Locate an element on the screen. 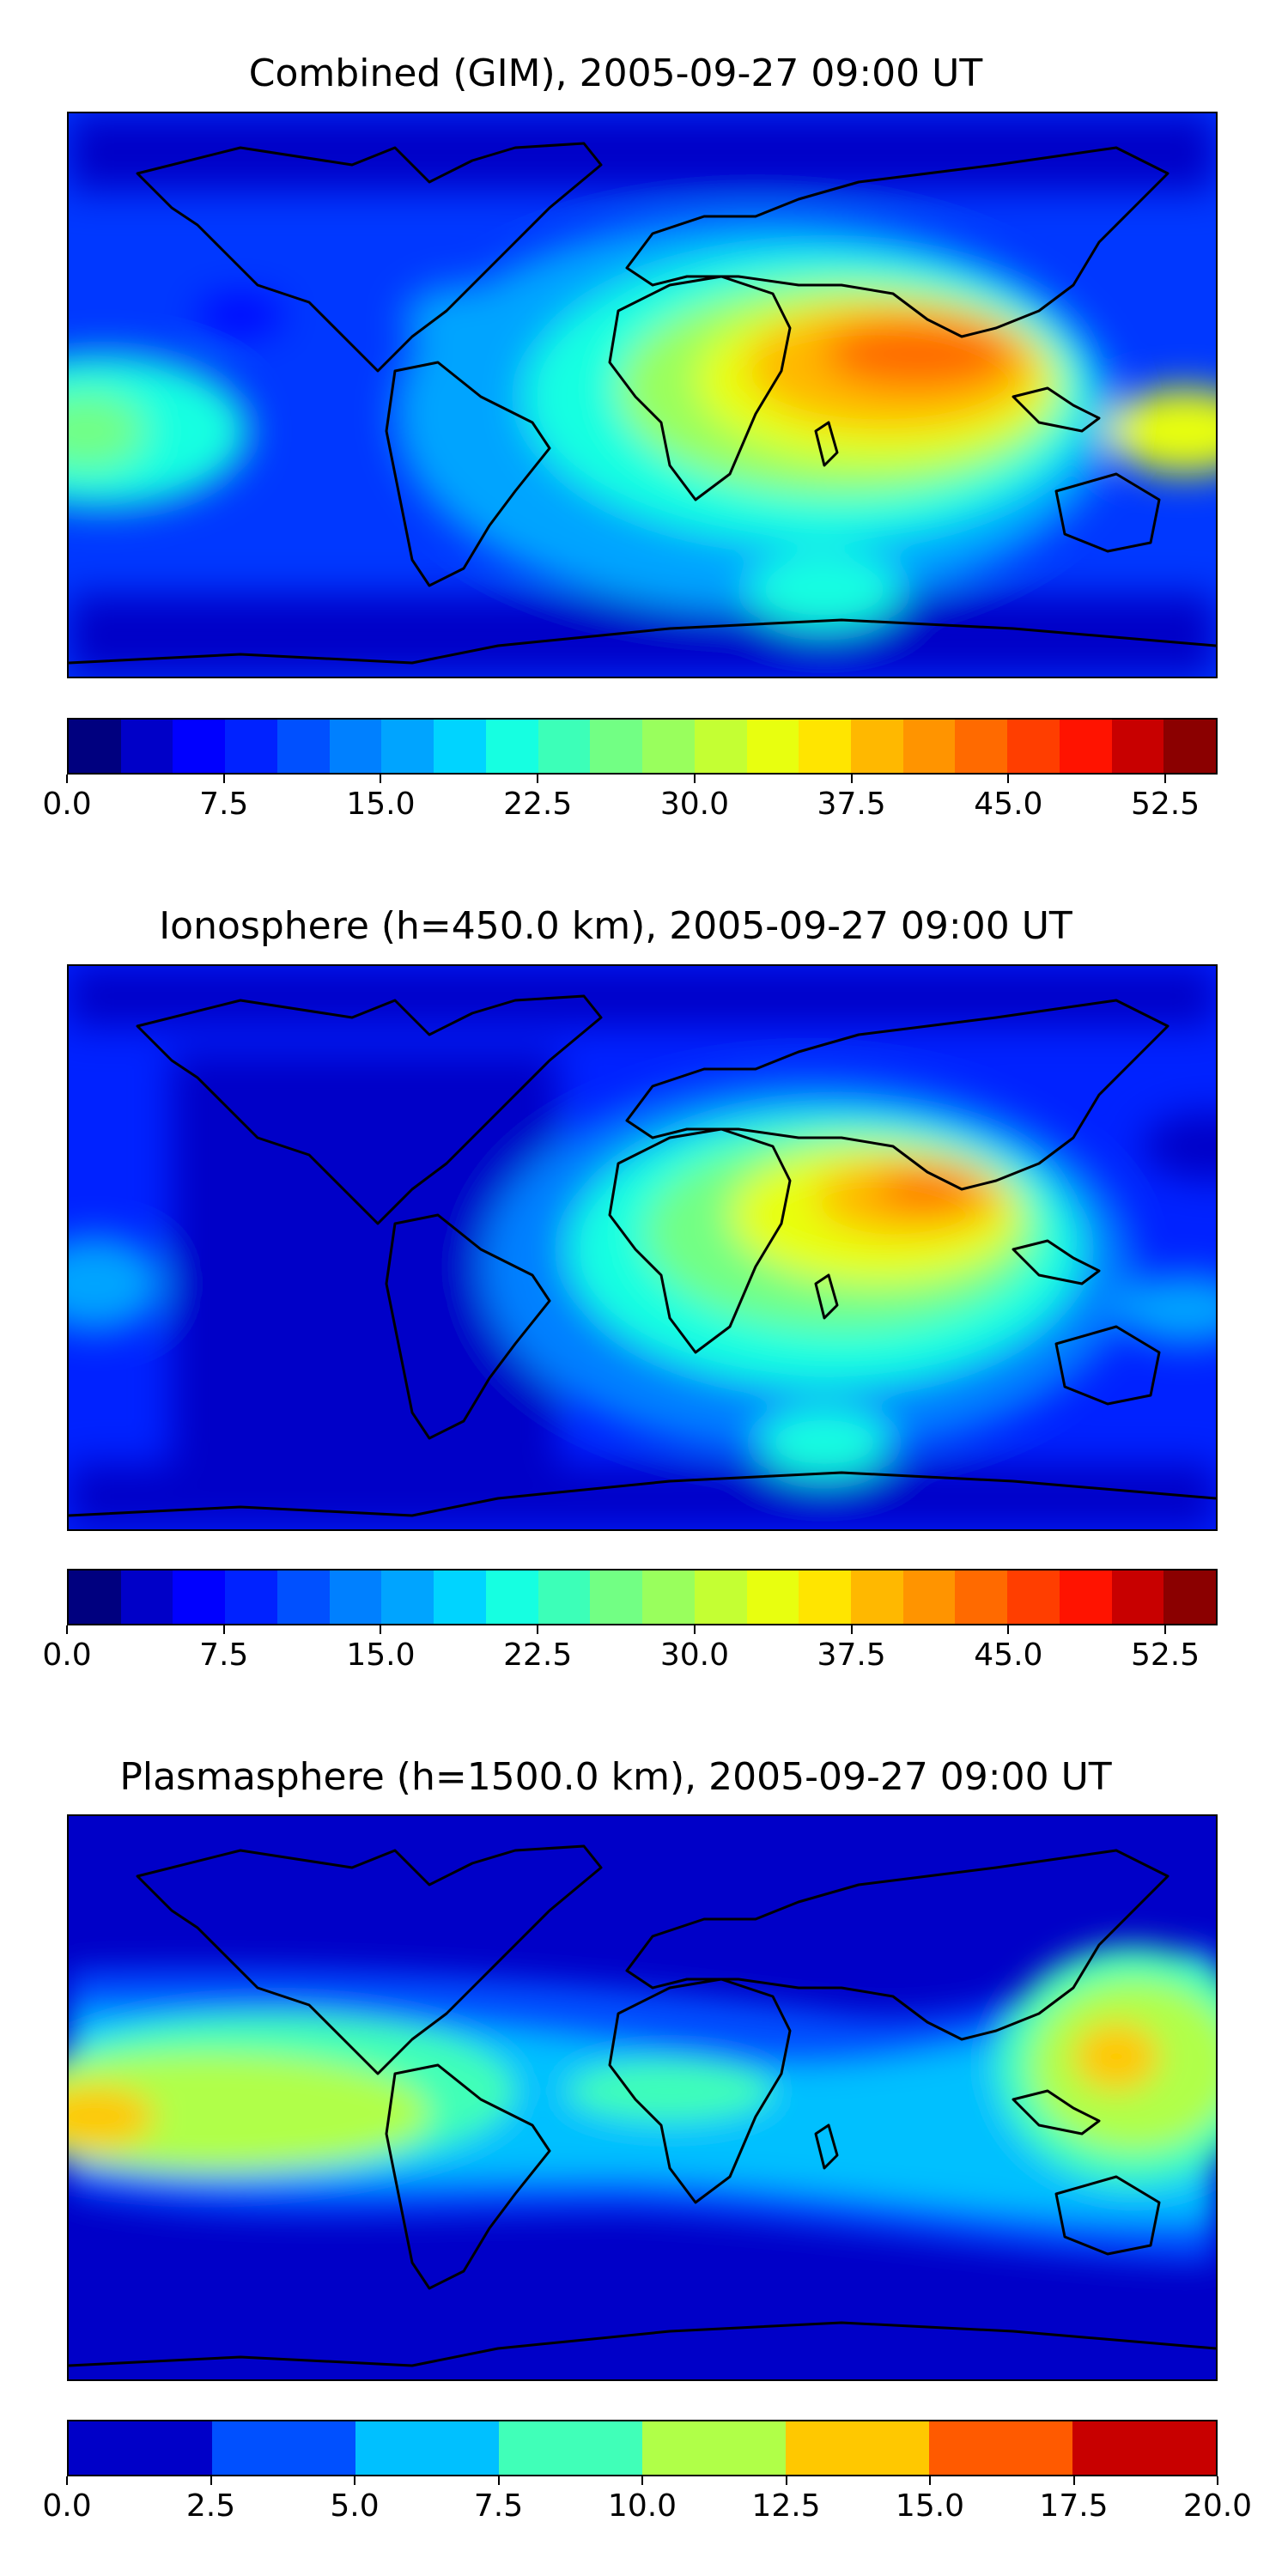  colorbar-ionosphere is located at coordinates (642, 1597).